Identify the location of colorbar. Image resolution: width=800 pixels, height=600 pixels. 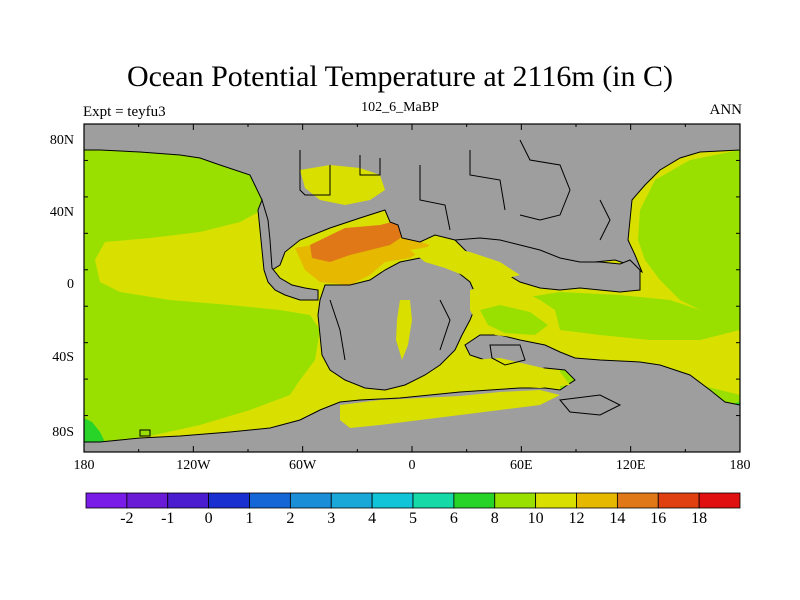
(413, 500).